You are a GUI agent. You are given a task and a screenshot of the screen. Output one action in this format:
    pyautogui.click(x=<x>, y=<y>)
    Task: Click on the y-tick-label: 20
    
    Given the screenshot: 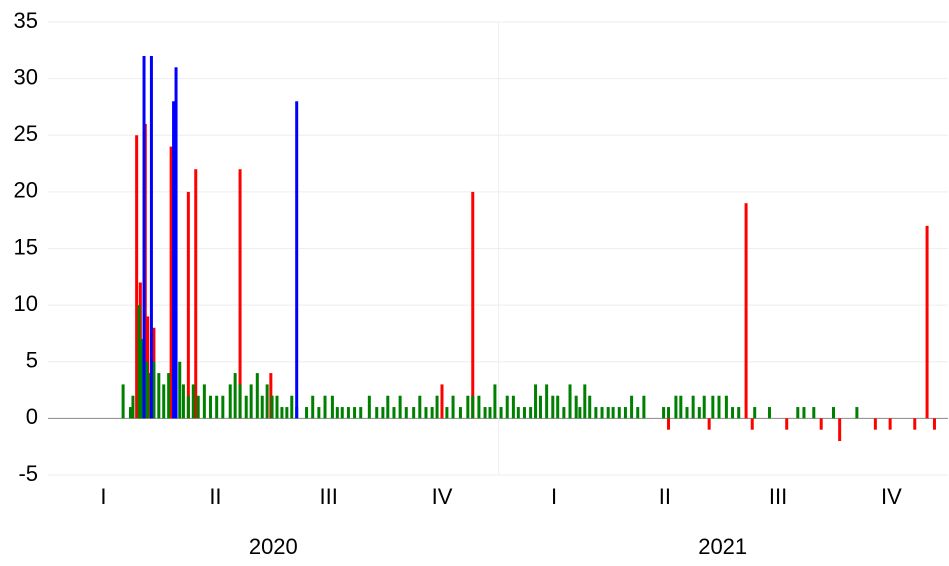 What is the action you would take?
    pyautogui.click(x=26, y=190)
    